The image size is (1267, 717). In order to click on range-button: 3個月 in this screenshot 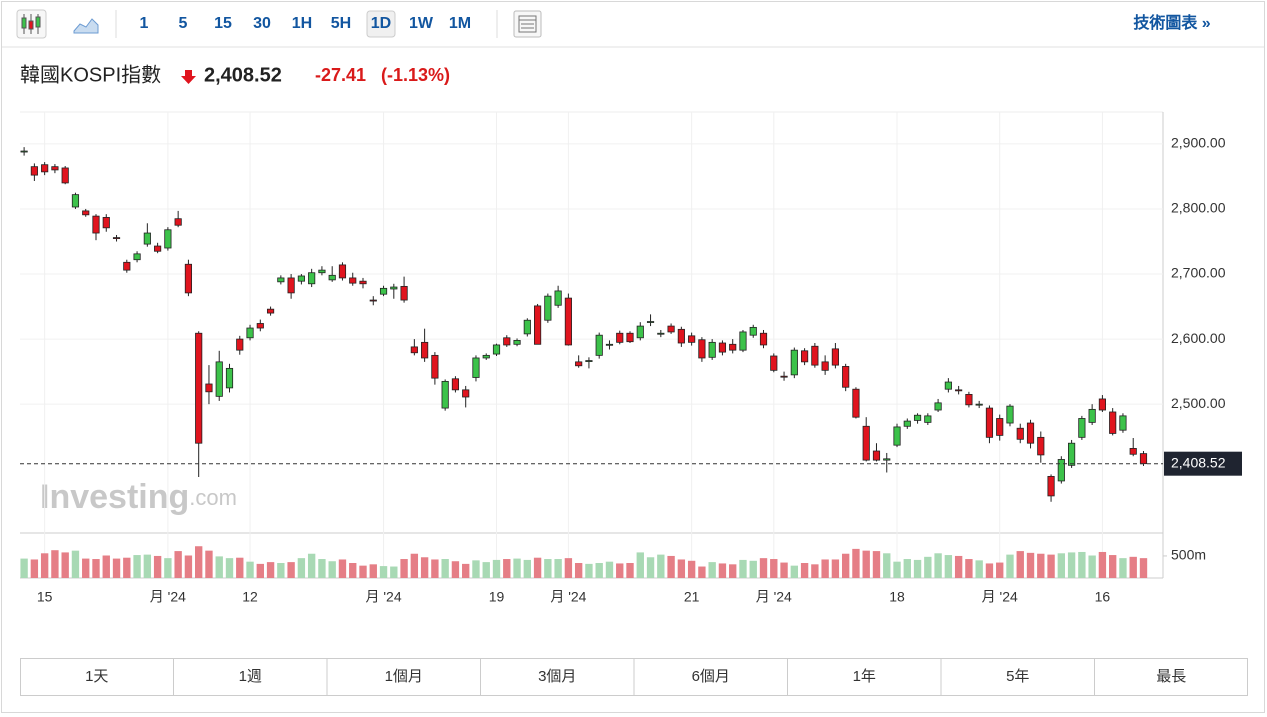, I will do `click(557, 676)`.